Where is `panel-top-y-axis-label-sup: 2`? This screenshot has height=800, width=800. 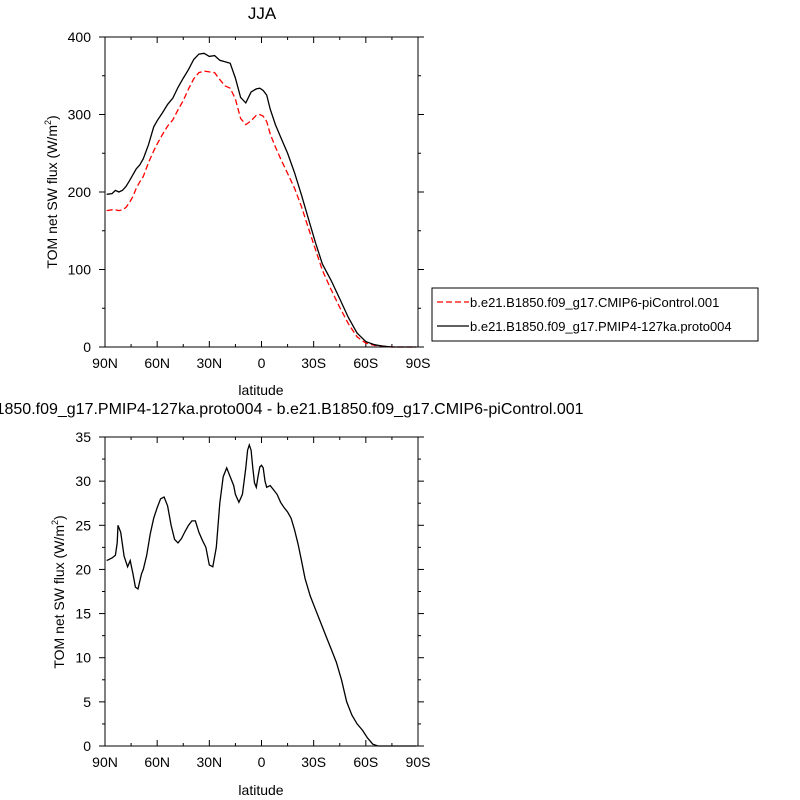 panel-top-y-axis-label-sup: 2 is located at coordinates (48, 122).